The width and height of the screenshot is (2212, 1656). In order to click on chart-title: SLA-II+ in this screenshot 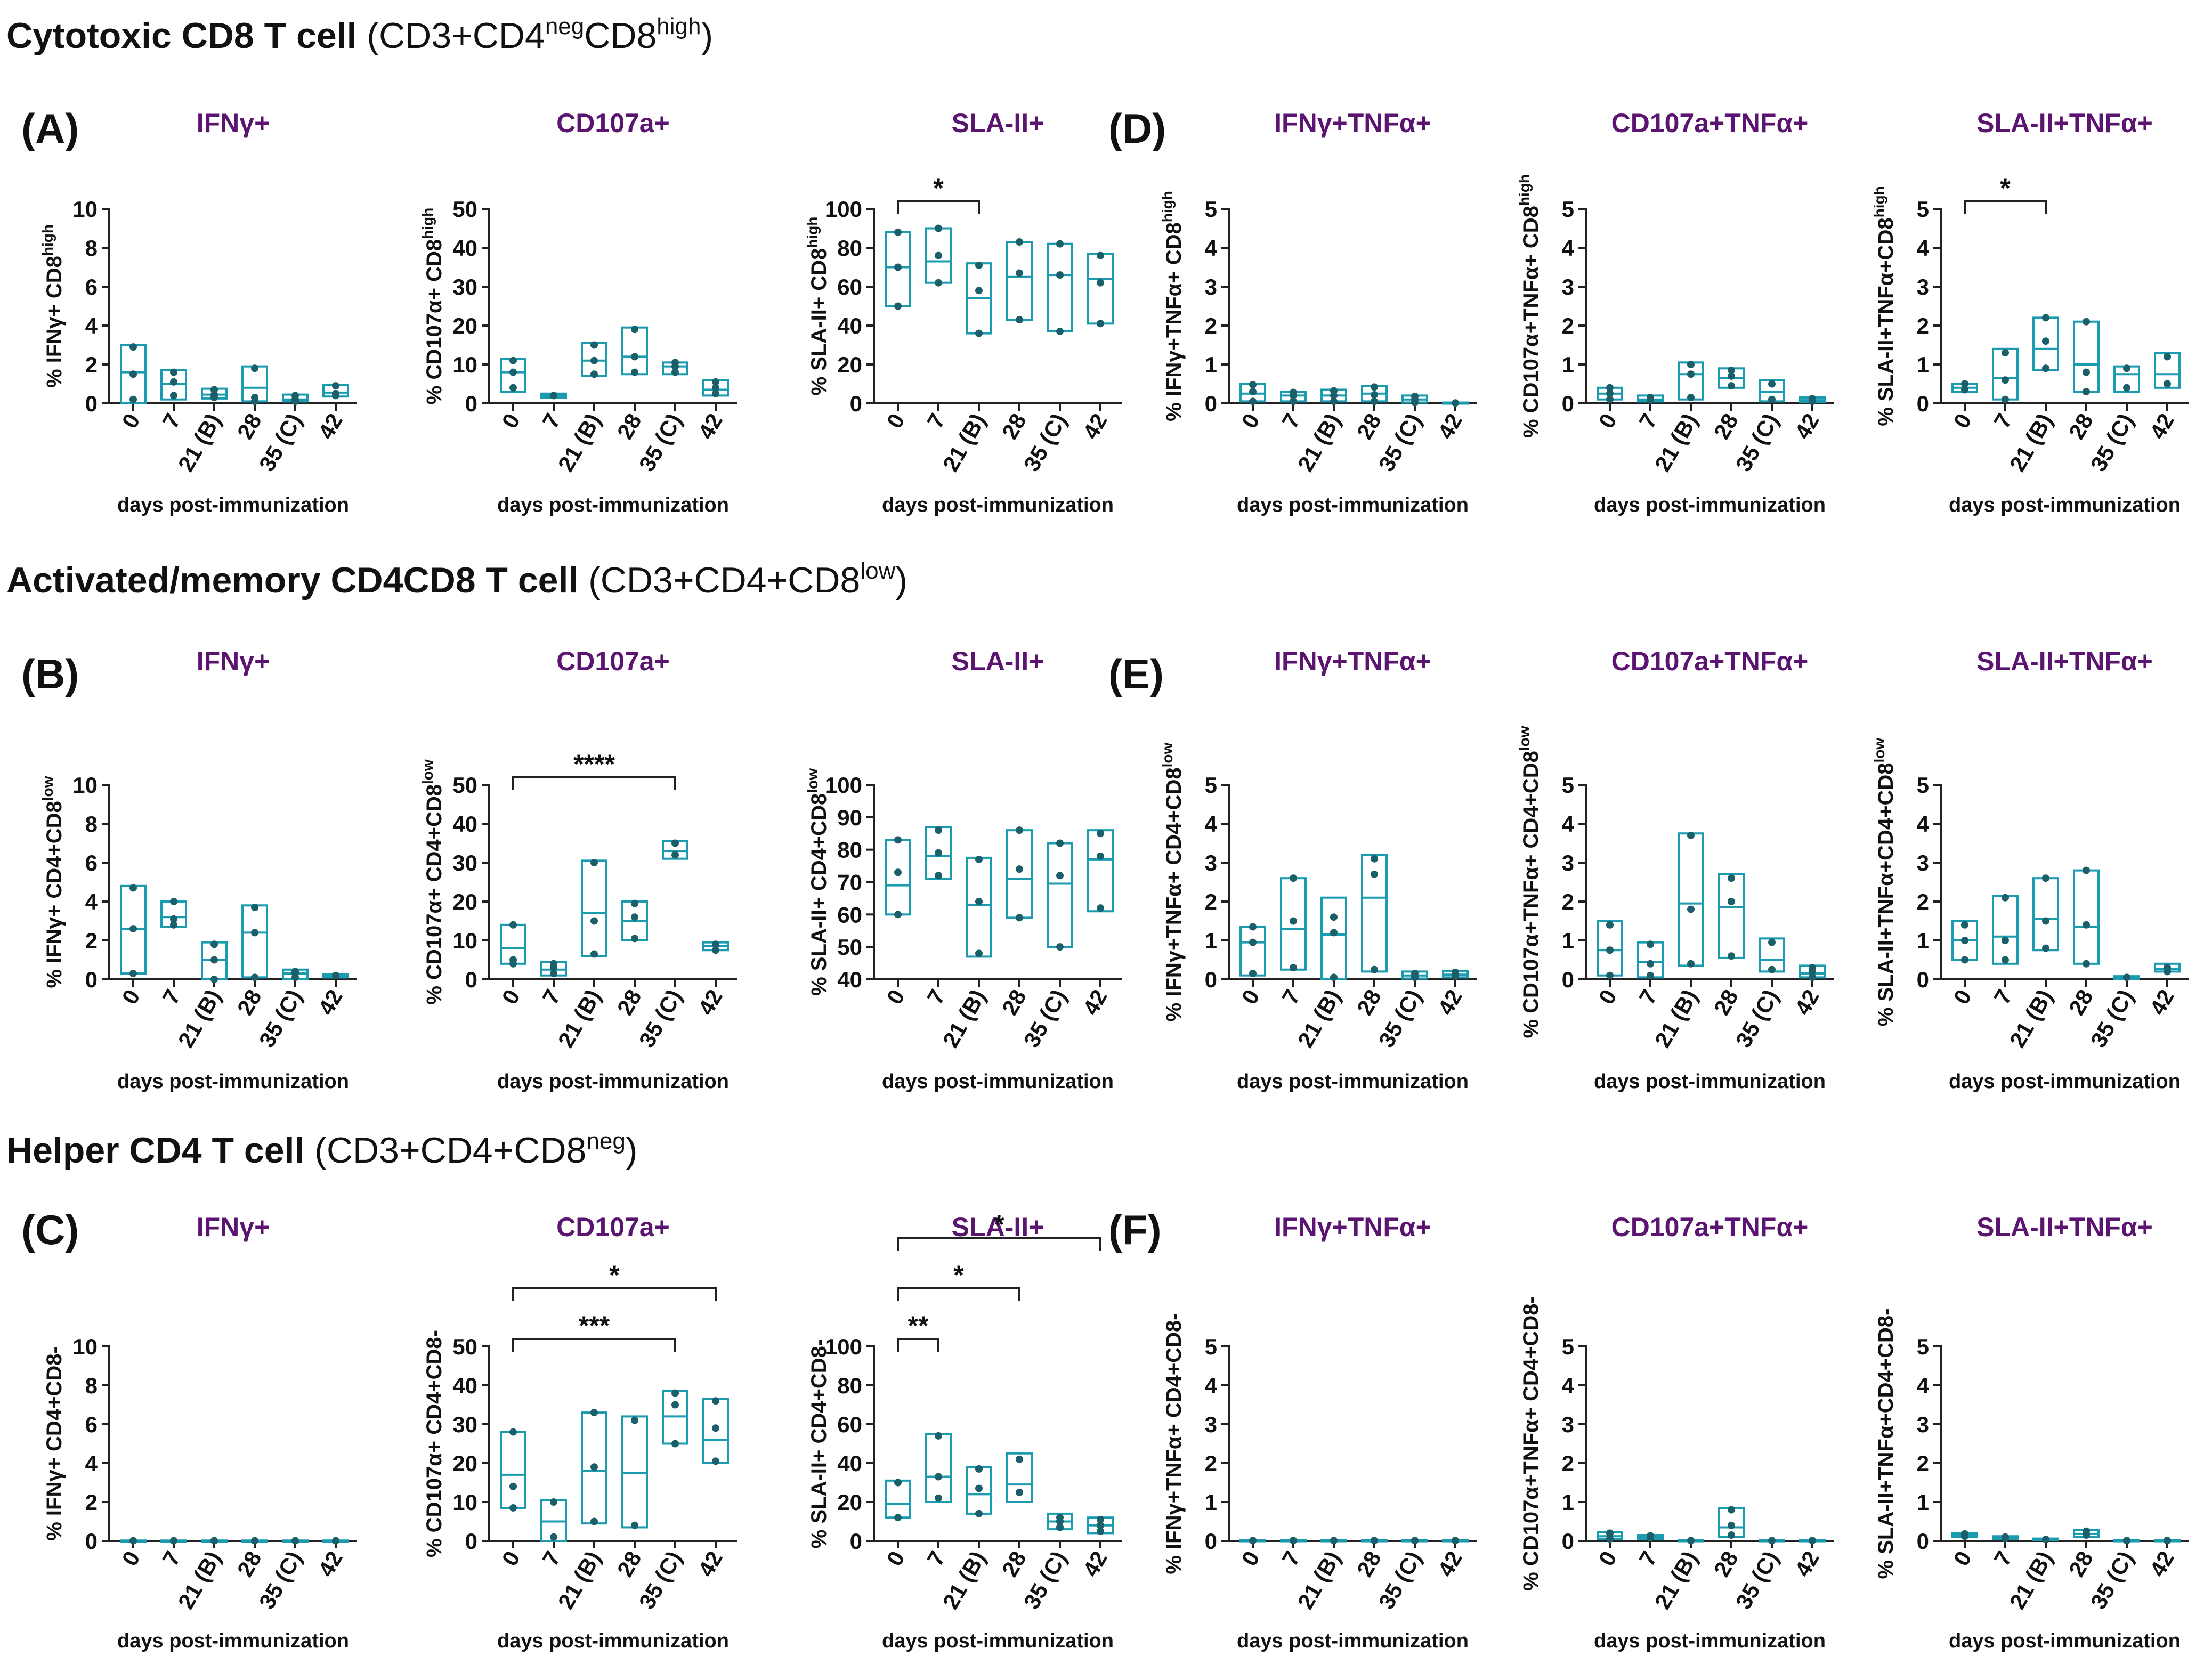, I will do `click(998, 123)`.